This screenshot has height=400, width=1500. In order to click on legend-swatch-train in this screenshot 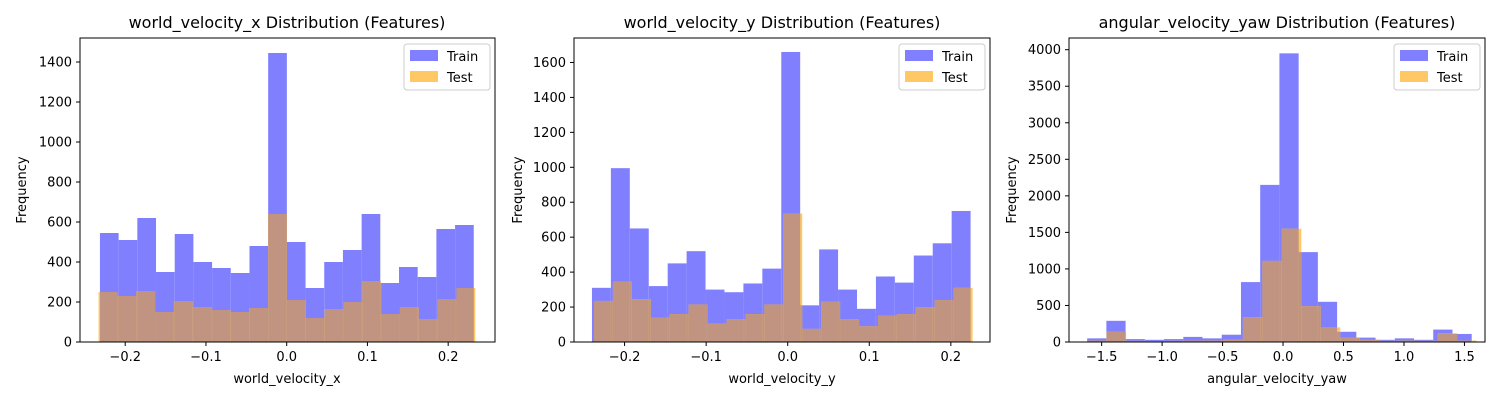, I will do `click(424, 55)`.